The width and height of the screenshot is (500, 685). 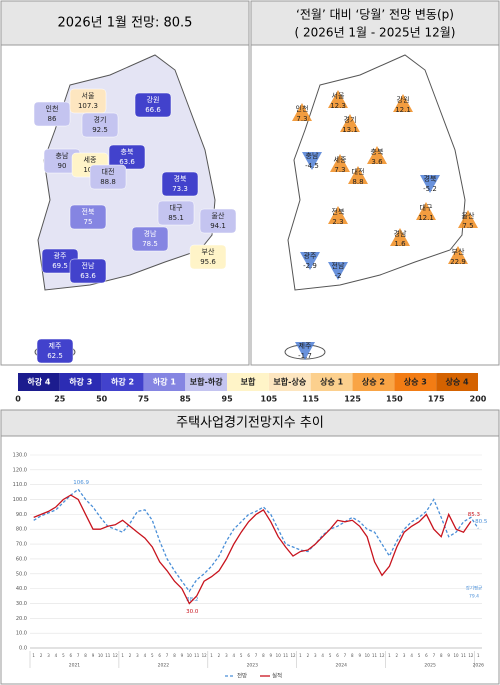 What do you see at coordinates (458, 382) in the screenshot?
I see `legend-label: 상승 4` at bounding box center [458, 382].